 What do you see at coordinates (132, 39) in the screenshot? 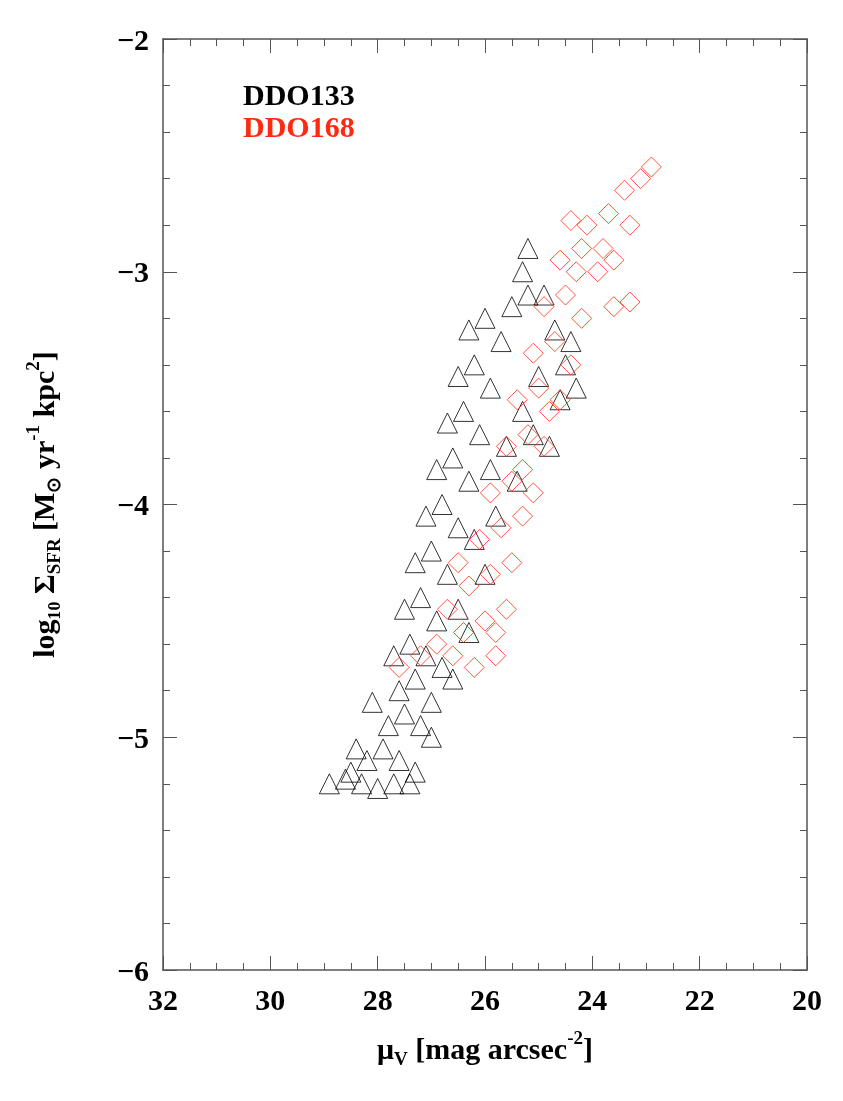
I see `y-tick-label: −2` at bounding box center [132, 39].